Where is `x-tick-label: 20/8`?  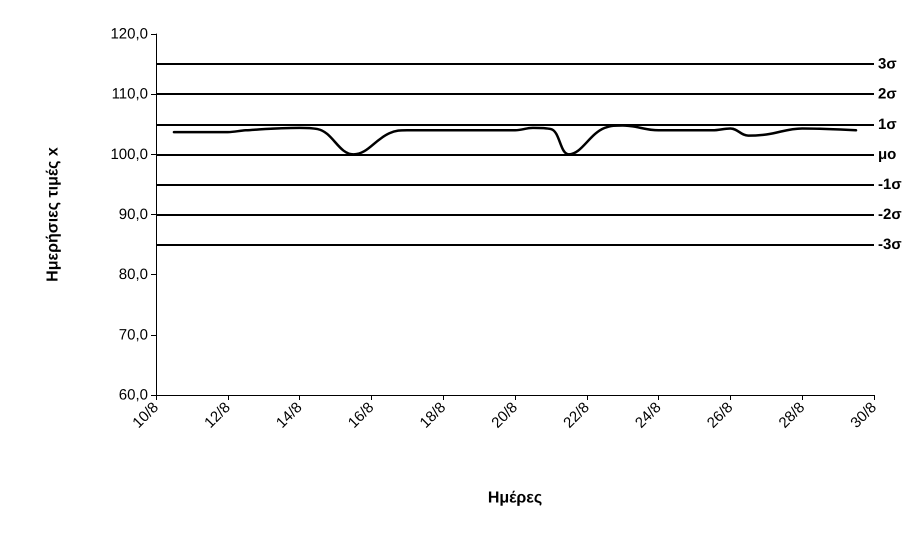 x-tick-label: 20/8 is located at coordinates (505, 415).